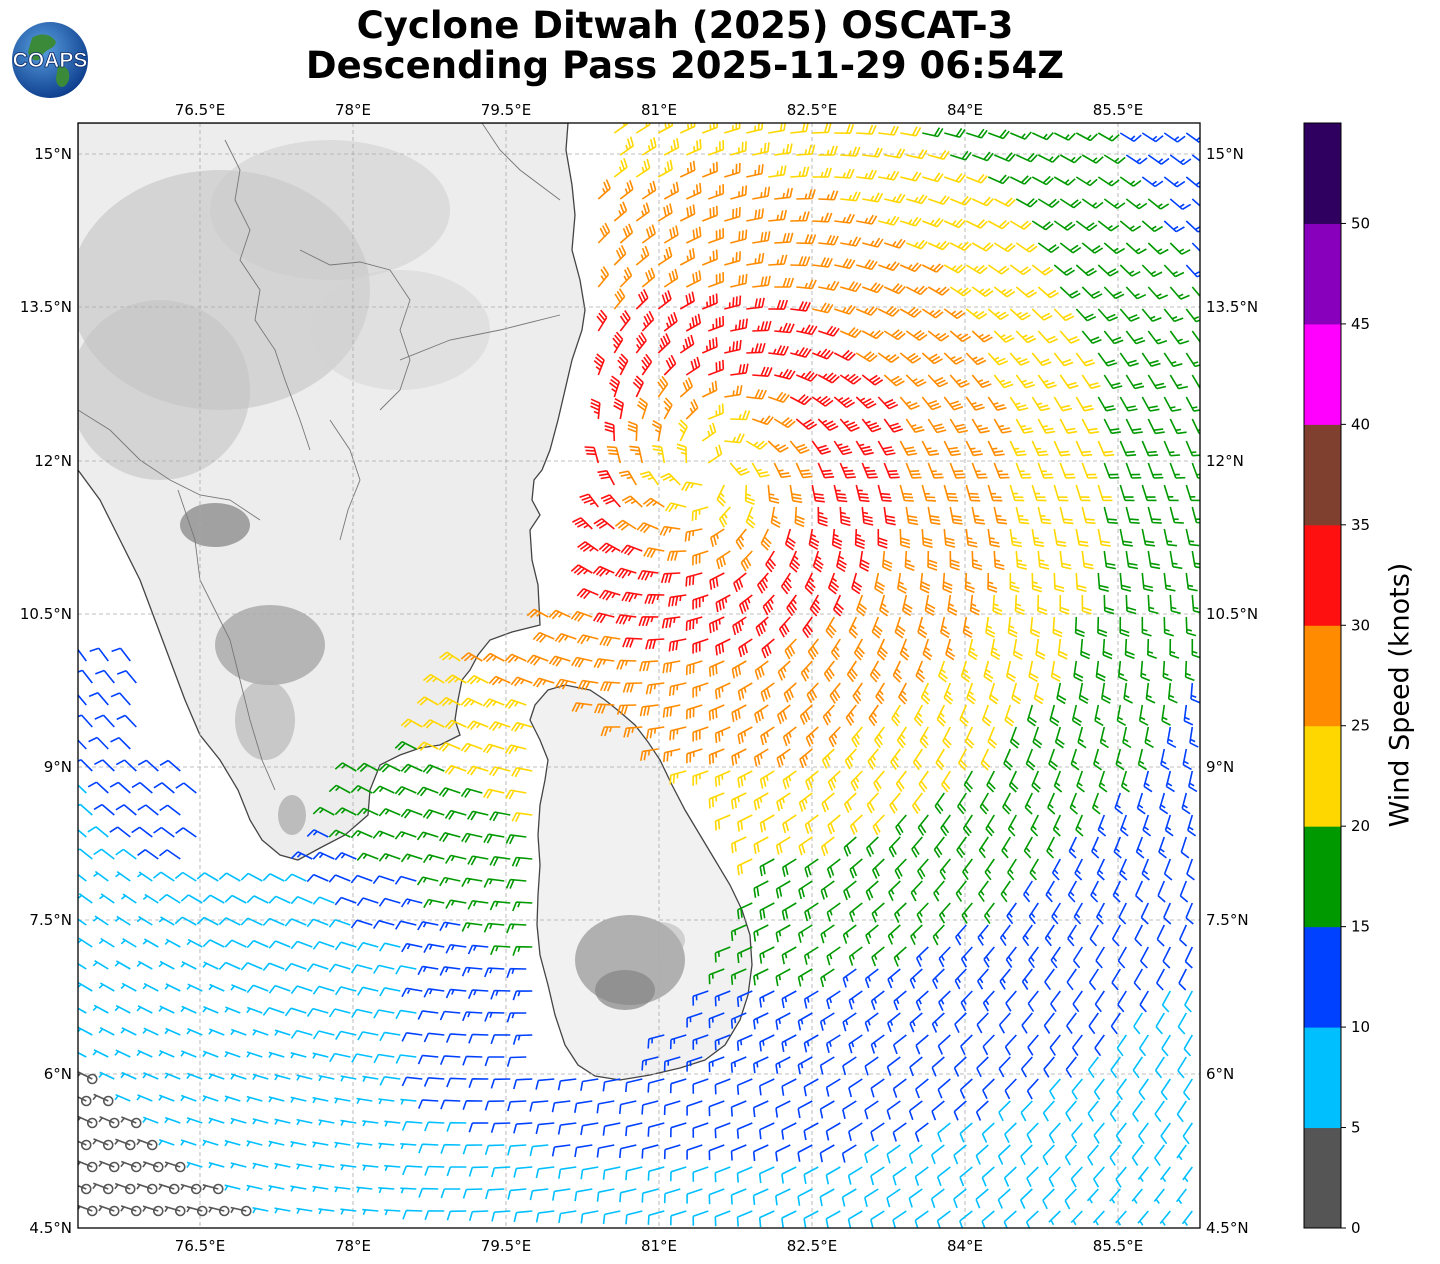 Image resolution: width=1440 pixels, height=1264 pixels. Describe the element at coordinates (1400, 695) in the screenshot. I see `colorbar-label-text: Wind Speed (knots)` at that location.